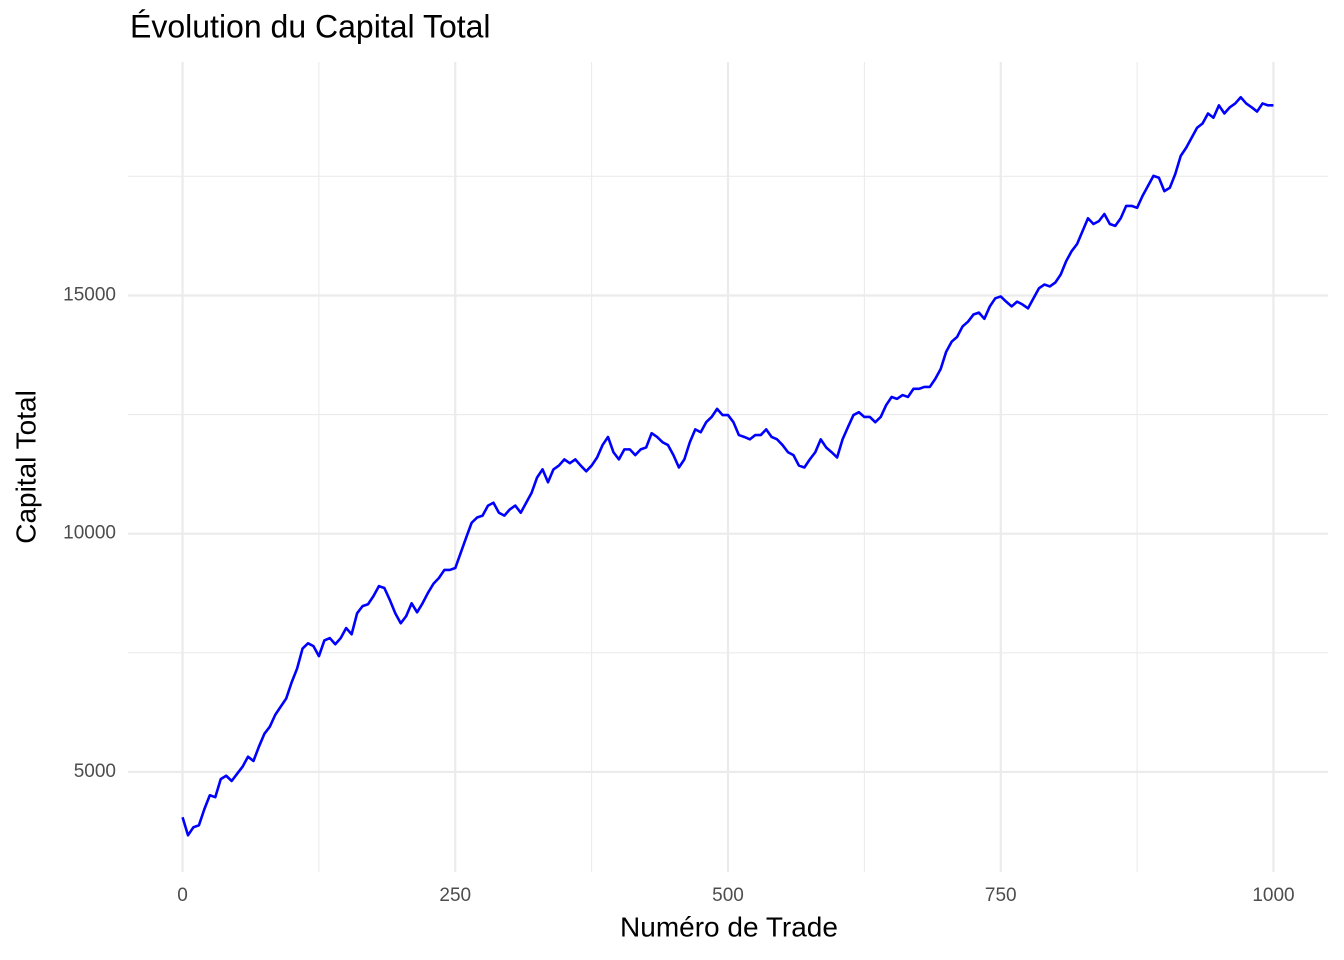  What do you see at coordinates (1001, 895) in the screenshot?
I see `x-tick-label: 750` at bounding box center [1001, 895].